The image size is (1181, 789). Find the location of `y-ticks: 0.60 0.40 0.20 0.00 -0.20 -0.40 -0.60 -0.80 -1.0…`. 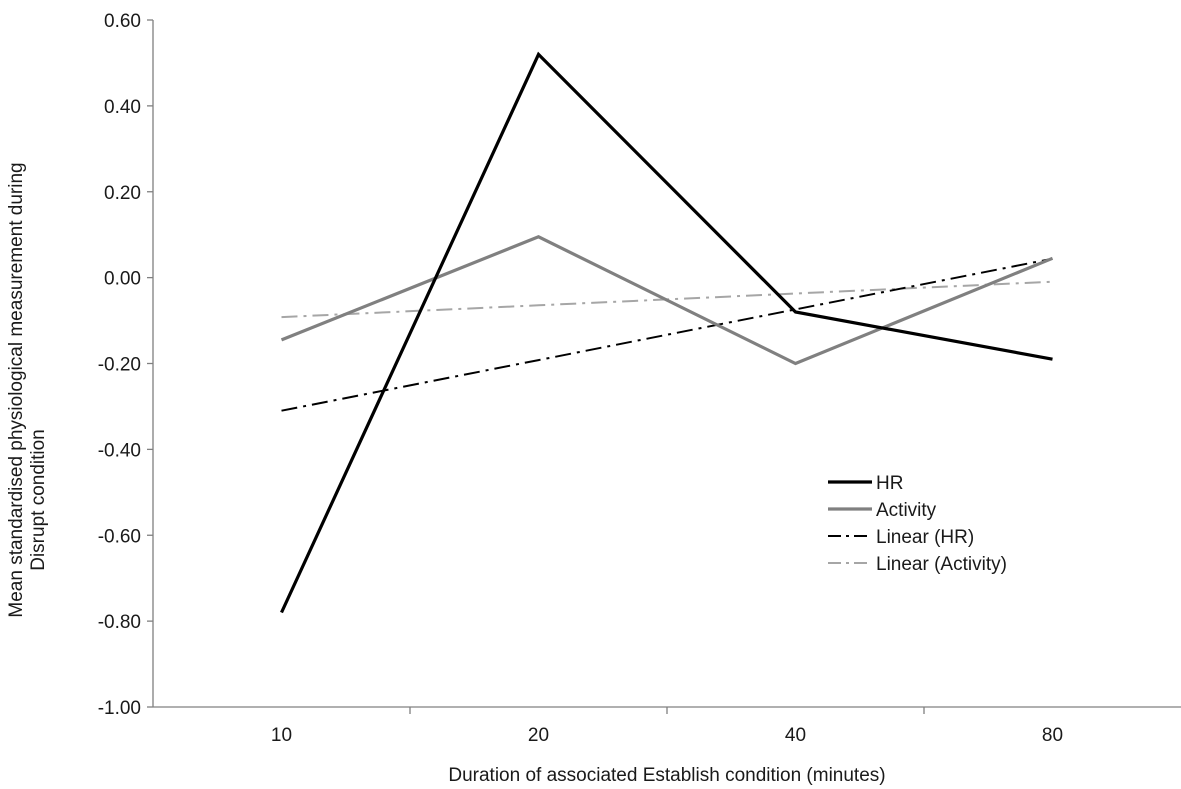

y-ticks: 0.60 0.40 0.20 0.00 -0.20 -0.40 -0.60 -0.80 -1.0… is located at coordinates (125, 365).